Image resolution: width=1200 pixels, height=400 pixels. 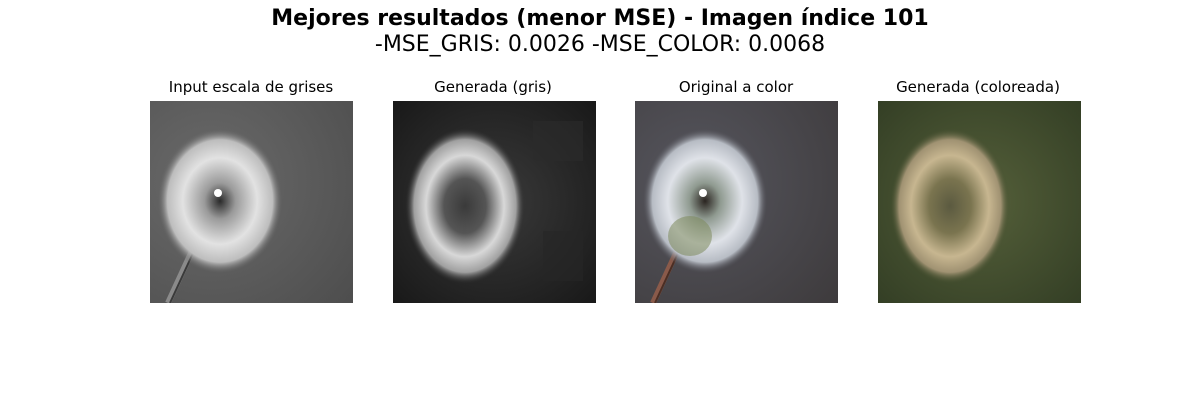 I want to click on panel-title-generated-color: Generada (coloreada), so click(x=978, y=87).